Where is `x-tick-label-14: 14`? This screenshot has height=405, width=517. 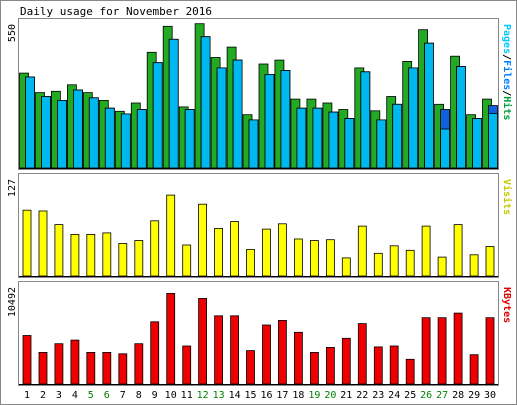
x-tick-label-14: 14 is located at coordinates (235, 395).